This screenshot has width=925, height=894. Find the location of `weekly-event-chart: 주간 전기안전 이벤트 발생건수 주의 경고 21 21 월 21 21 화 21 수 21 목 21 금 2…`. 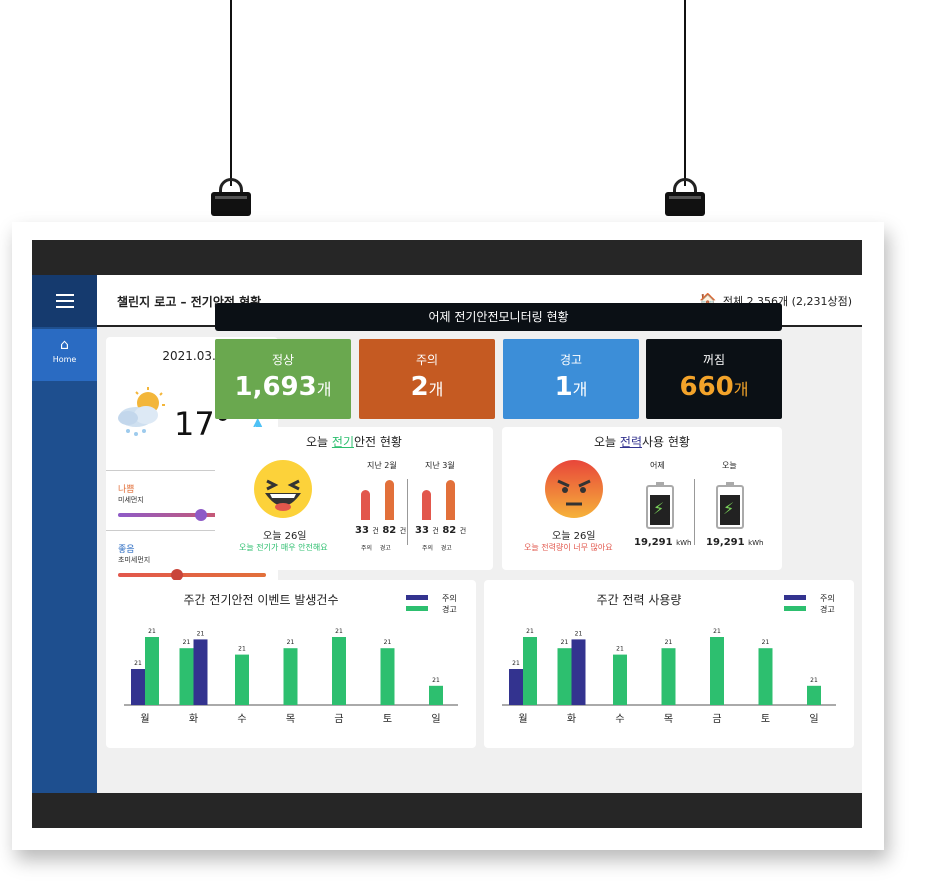

weekly-event-chart: 주간 전기안전 이벤트 발생건수 주의 경고 21 21 월 21 21 화 21 수 21 목 21 금 2… is located at coordinates (291, 664).